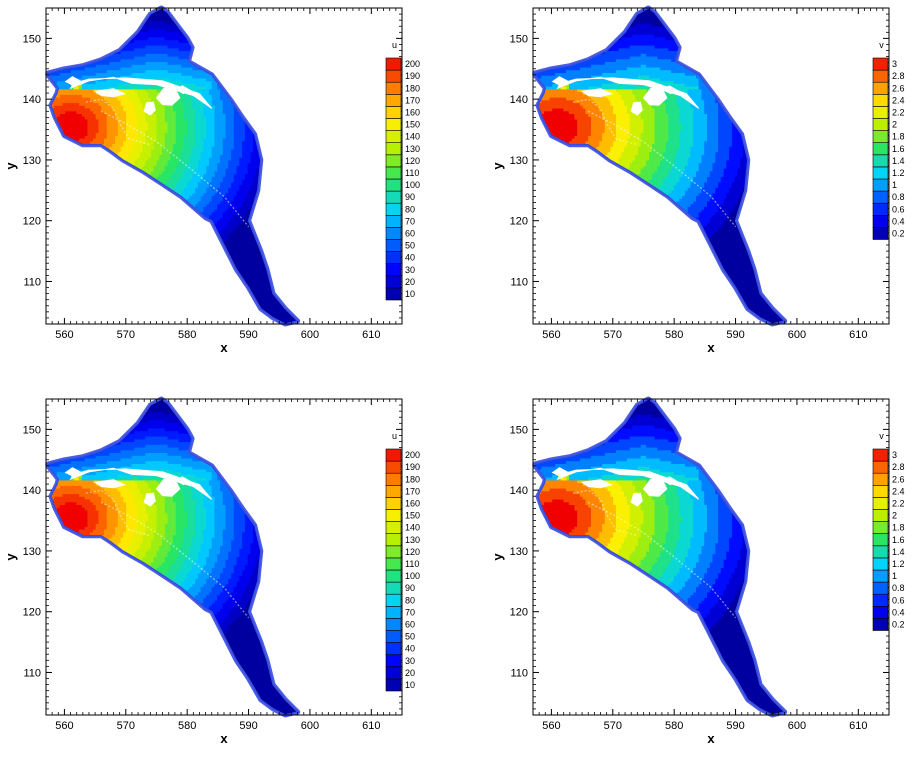 The image size is (913, 783). I want to click on legend-label: 2, so click(894, 125).